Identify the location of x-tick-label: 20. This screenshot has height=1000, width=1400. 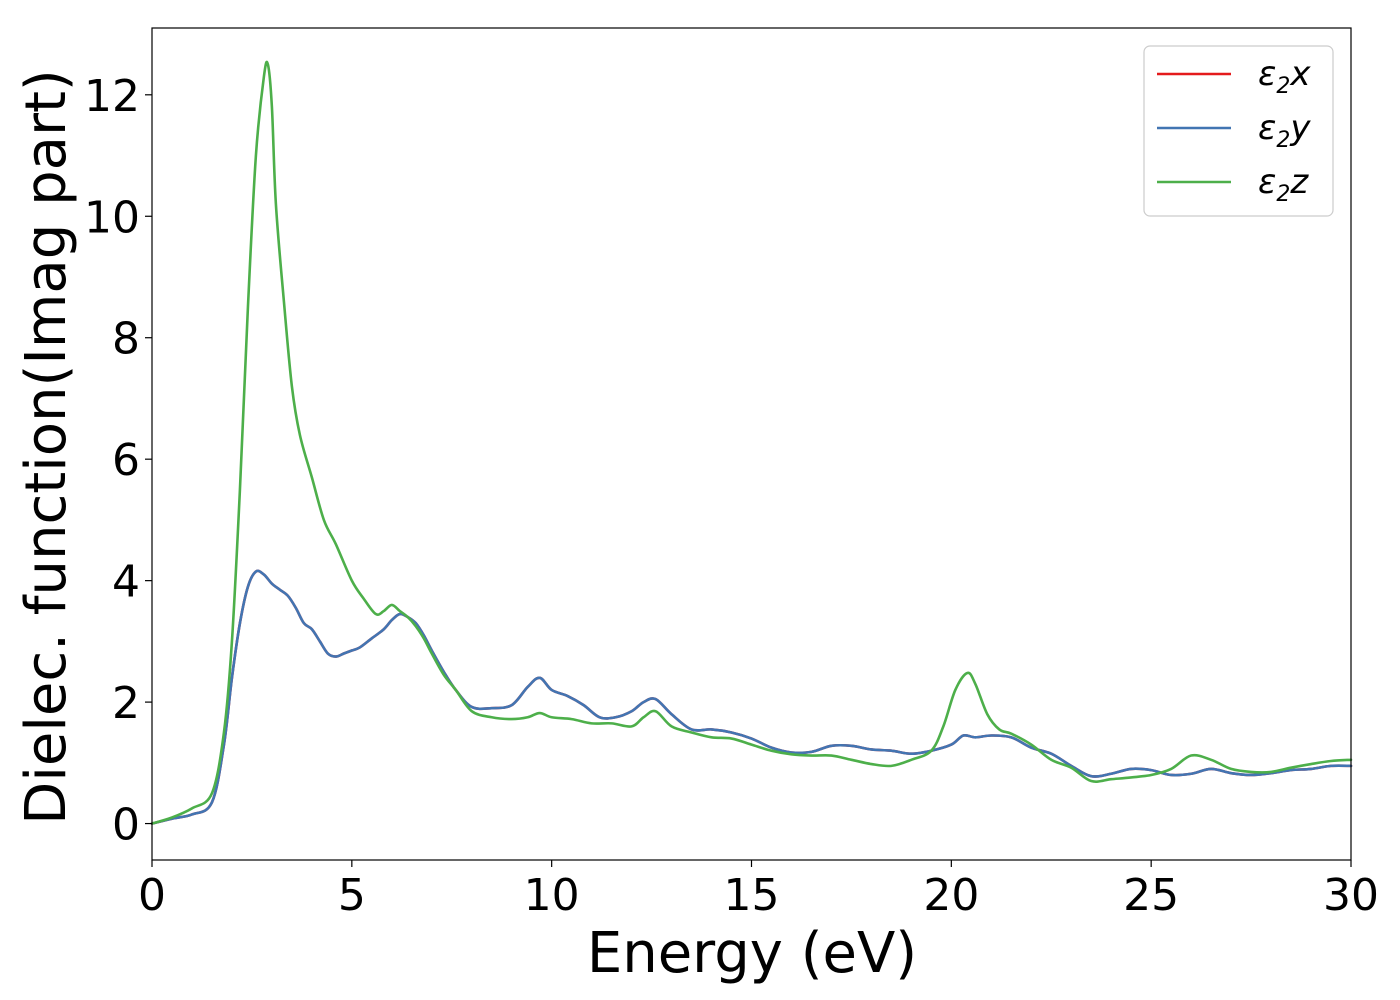
(951, 895).